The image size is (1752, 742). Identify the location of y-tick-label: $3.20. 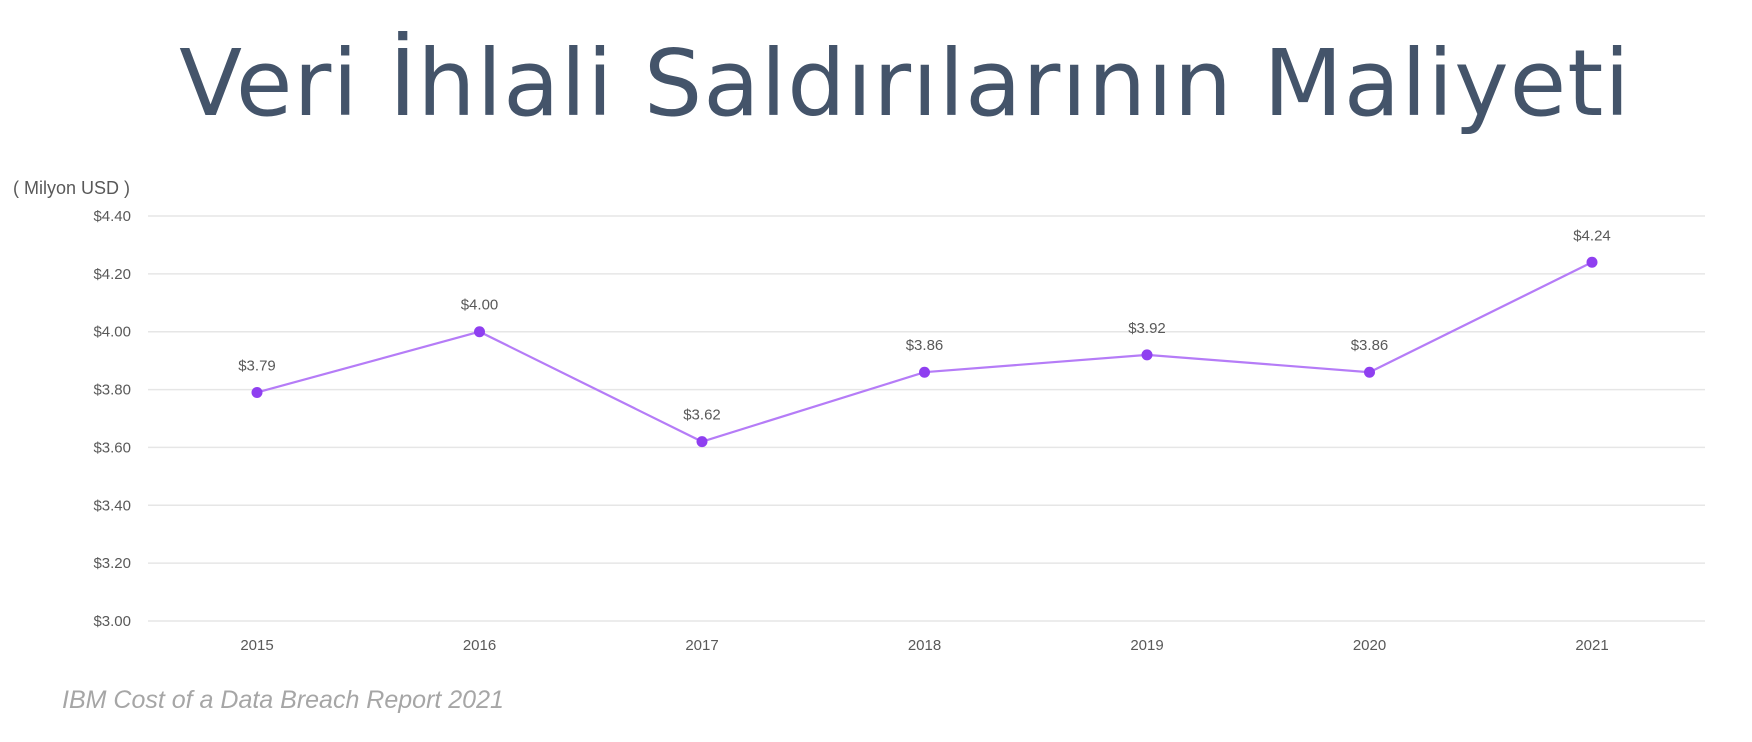
(112, 563).